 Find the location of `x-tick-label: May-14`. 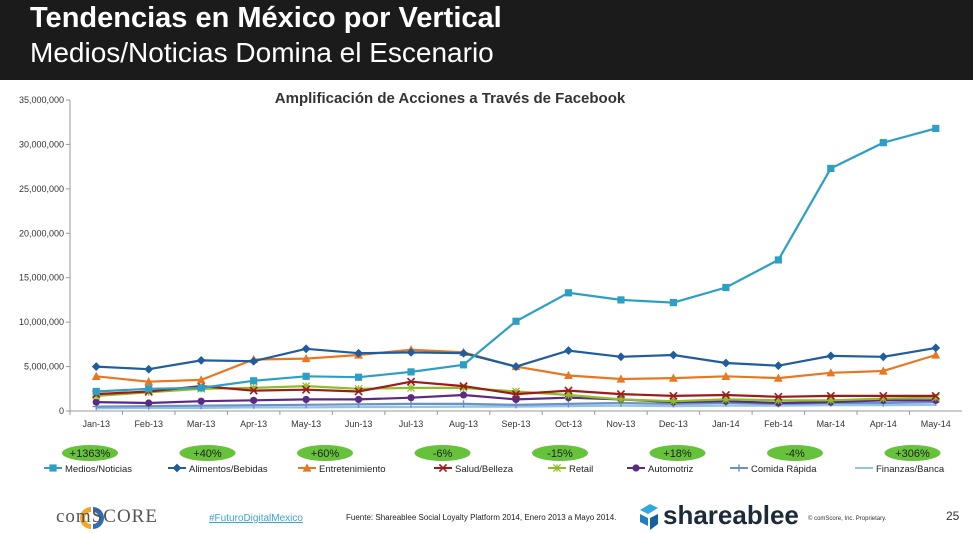

x-tick-label: May-14 is located at coordinates (936, 424).